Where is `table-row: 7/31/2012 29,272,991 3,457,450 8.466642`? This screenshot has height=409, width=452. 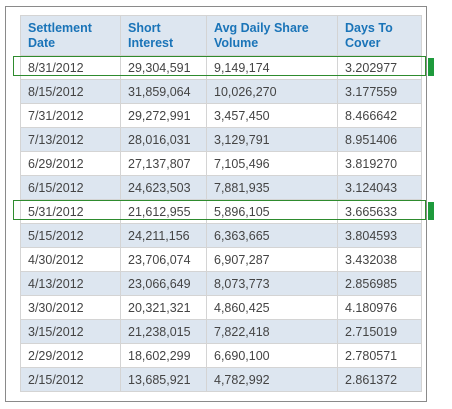
table-row: 7/31/2012 29,272,991 3,457,450 8.466642 is located at coordinates (221, 115).